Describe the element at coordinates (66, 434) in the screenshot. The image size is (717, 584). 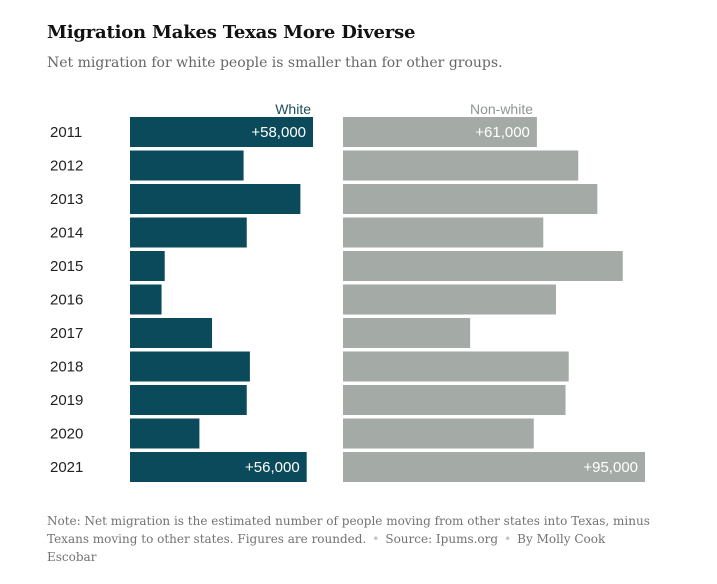
I see `year-label: 2020` at that location.